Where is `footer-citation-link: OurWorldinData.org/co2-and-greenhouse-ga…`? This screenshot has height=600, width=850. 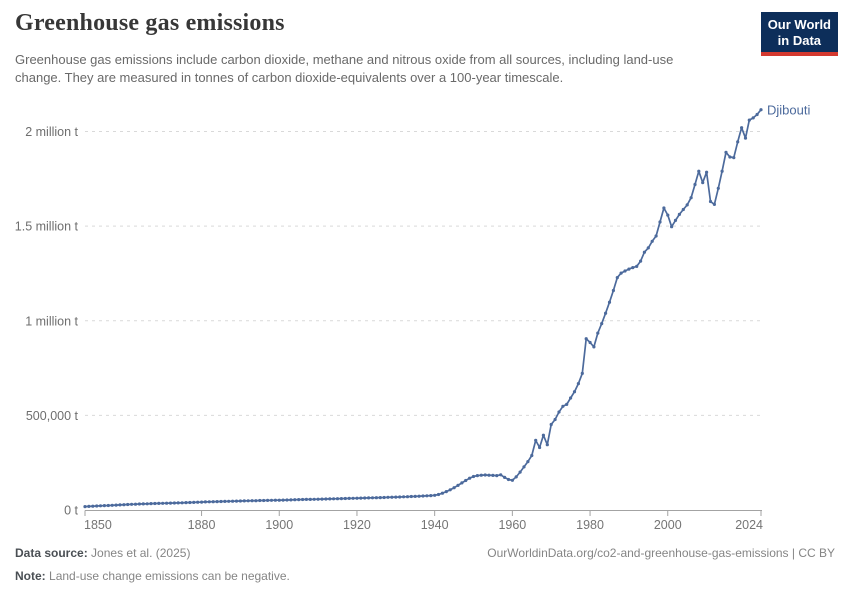 footer-citation-link: OurWorldinData.org/co2-and-greenhouse-ga… is located at coordinates (661, 553).